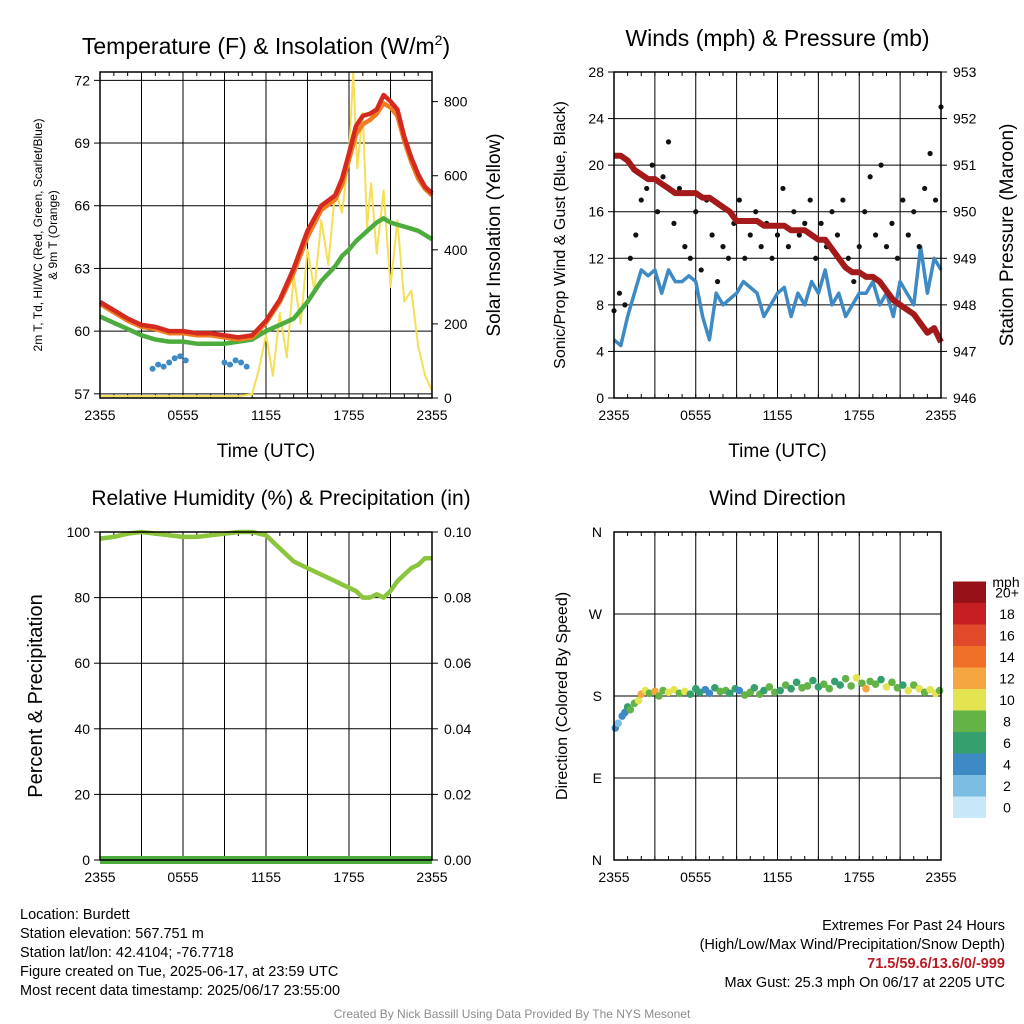 This screenshot has width=1024, height=1024. Describe the element at coordinates (36, 695) in the screenshot. I see `y-axis-label: Percent & Precipitation` at that location.